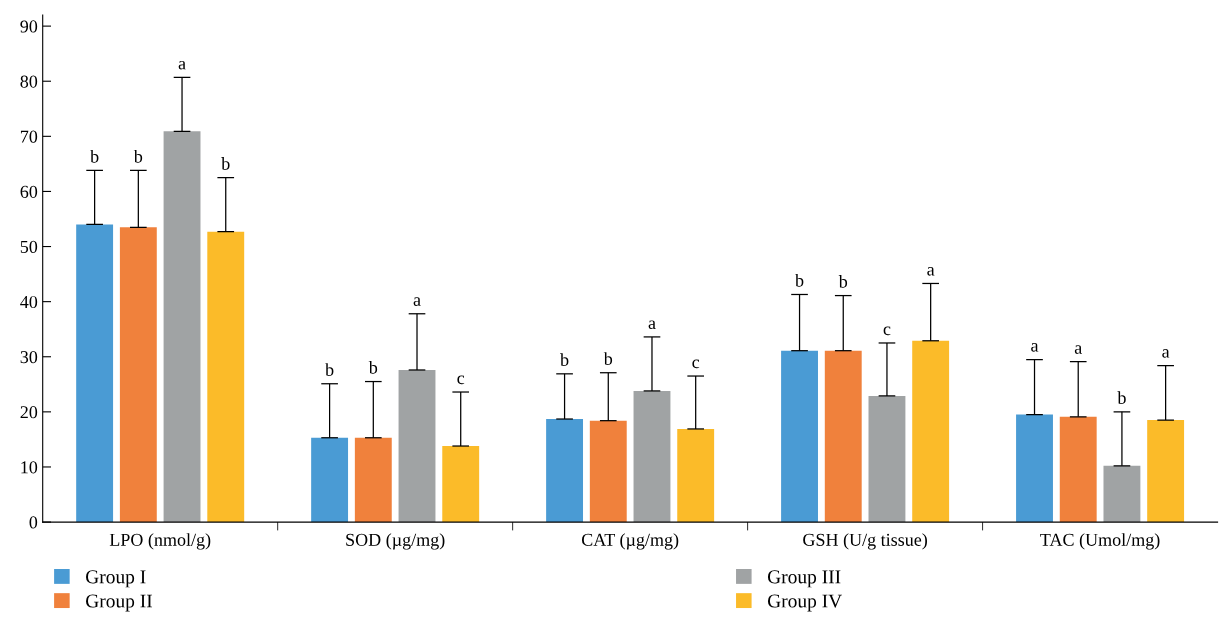 Image resolution: width=1220 pixels, height=629 pixels. What do you see at coordinates (119, 603) in the screenshot?
I see `legend-label: Group II` at bounding box center [119, 603].